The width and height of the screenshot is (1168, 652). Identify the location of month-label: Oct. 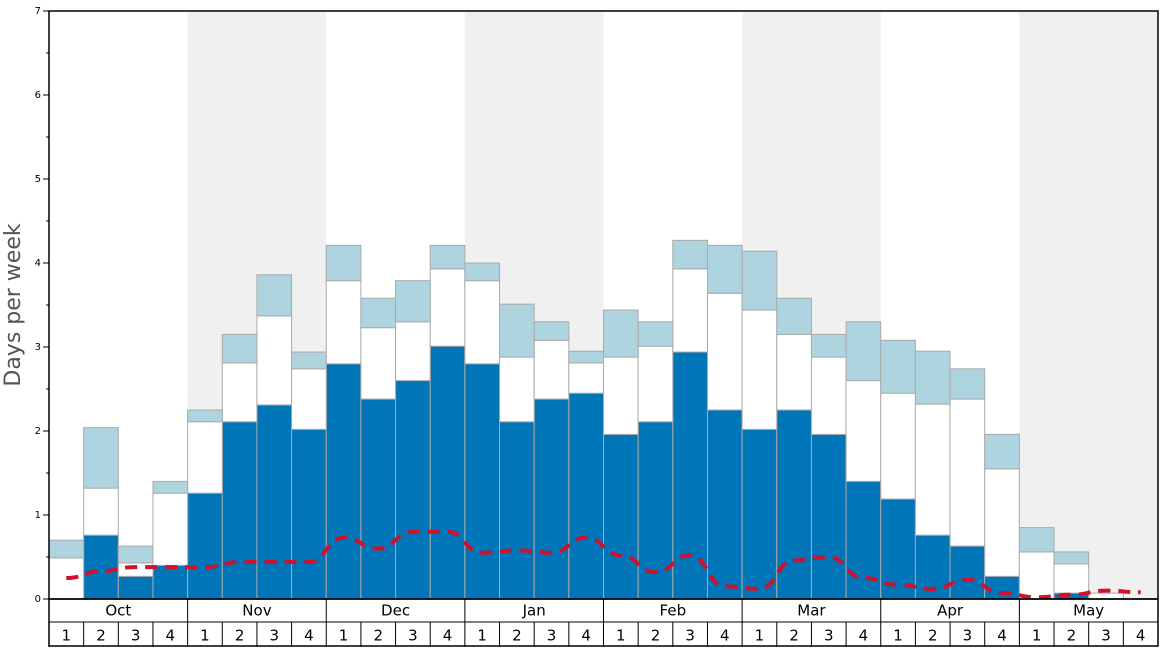
(118, 611).